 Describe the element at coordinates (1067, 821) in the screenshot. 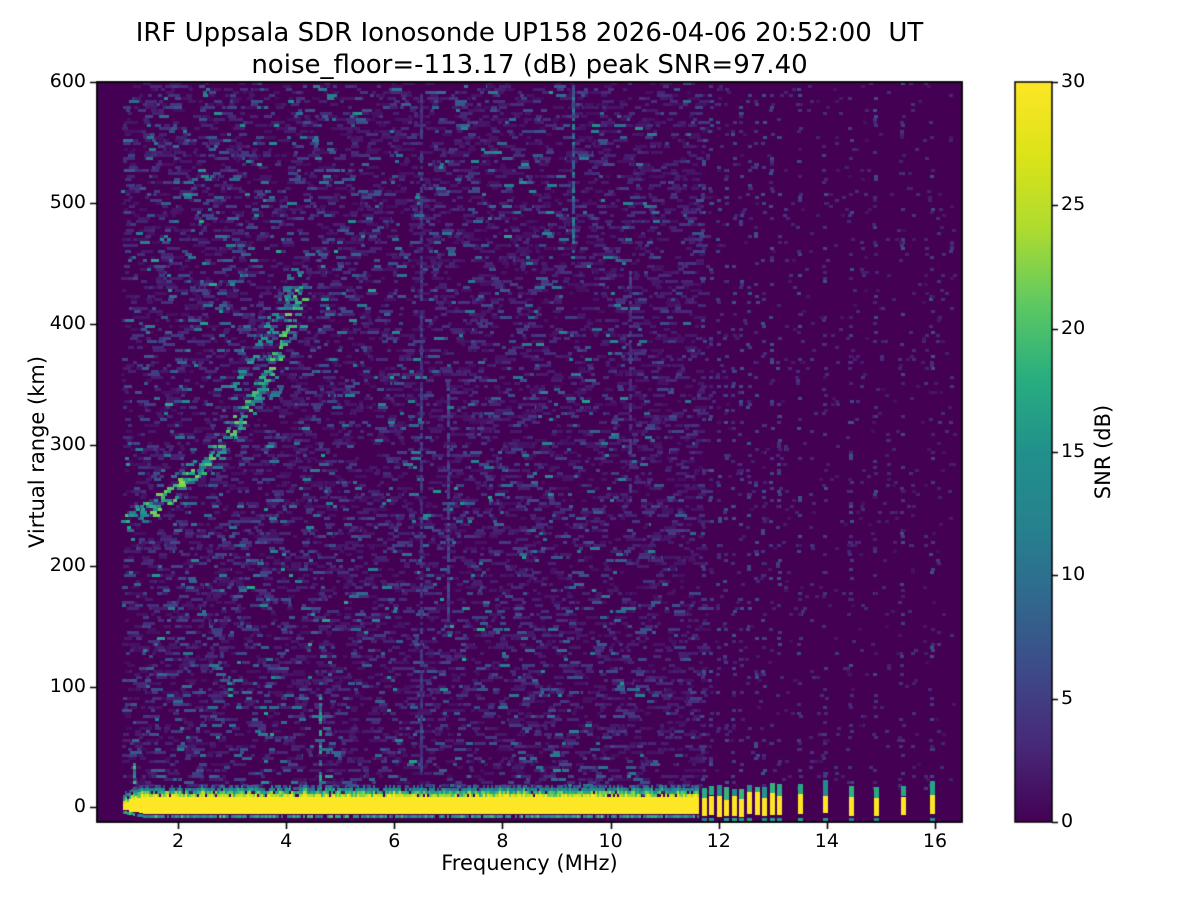

I see `colorbar-tick-label: 0` at that location.